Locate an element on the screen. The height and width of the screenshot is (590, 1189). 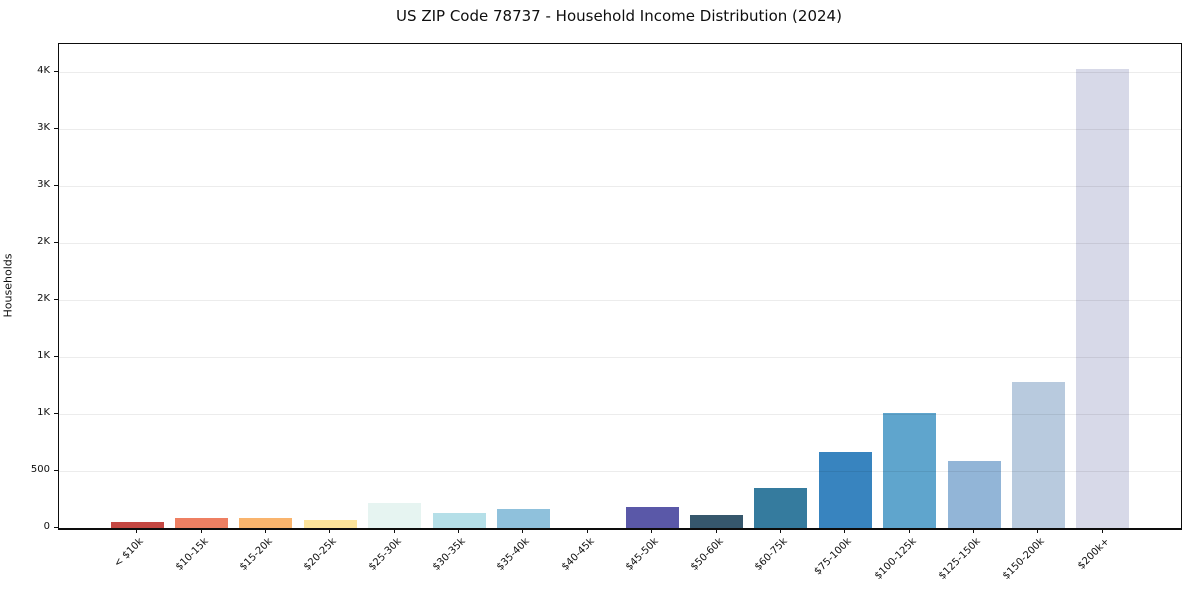
x-tick-label: $10-15k is located at coordinates (192, 554).